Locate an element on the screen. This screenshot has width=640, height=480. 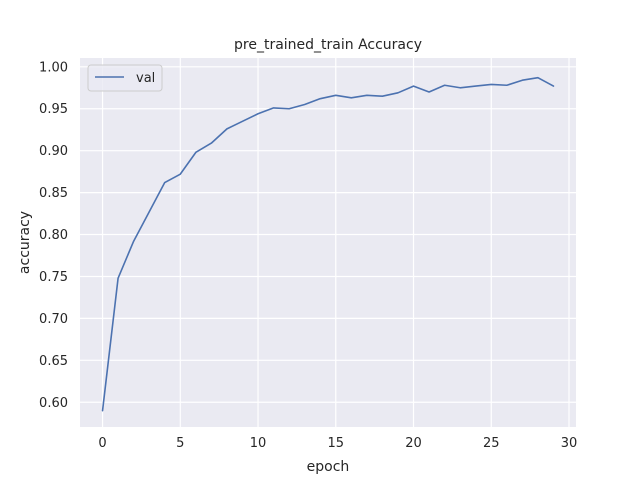
x-tick-label: 20 is located at coordinates (413, 443).